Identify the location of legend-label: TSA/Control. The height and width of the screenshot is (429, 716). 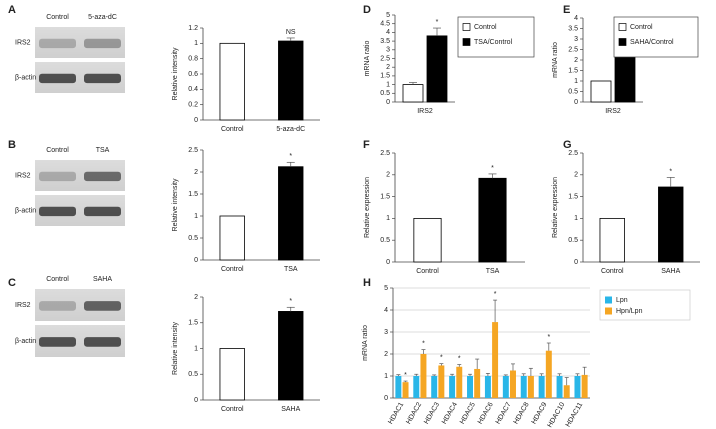
(493, 42).